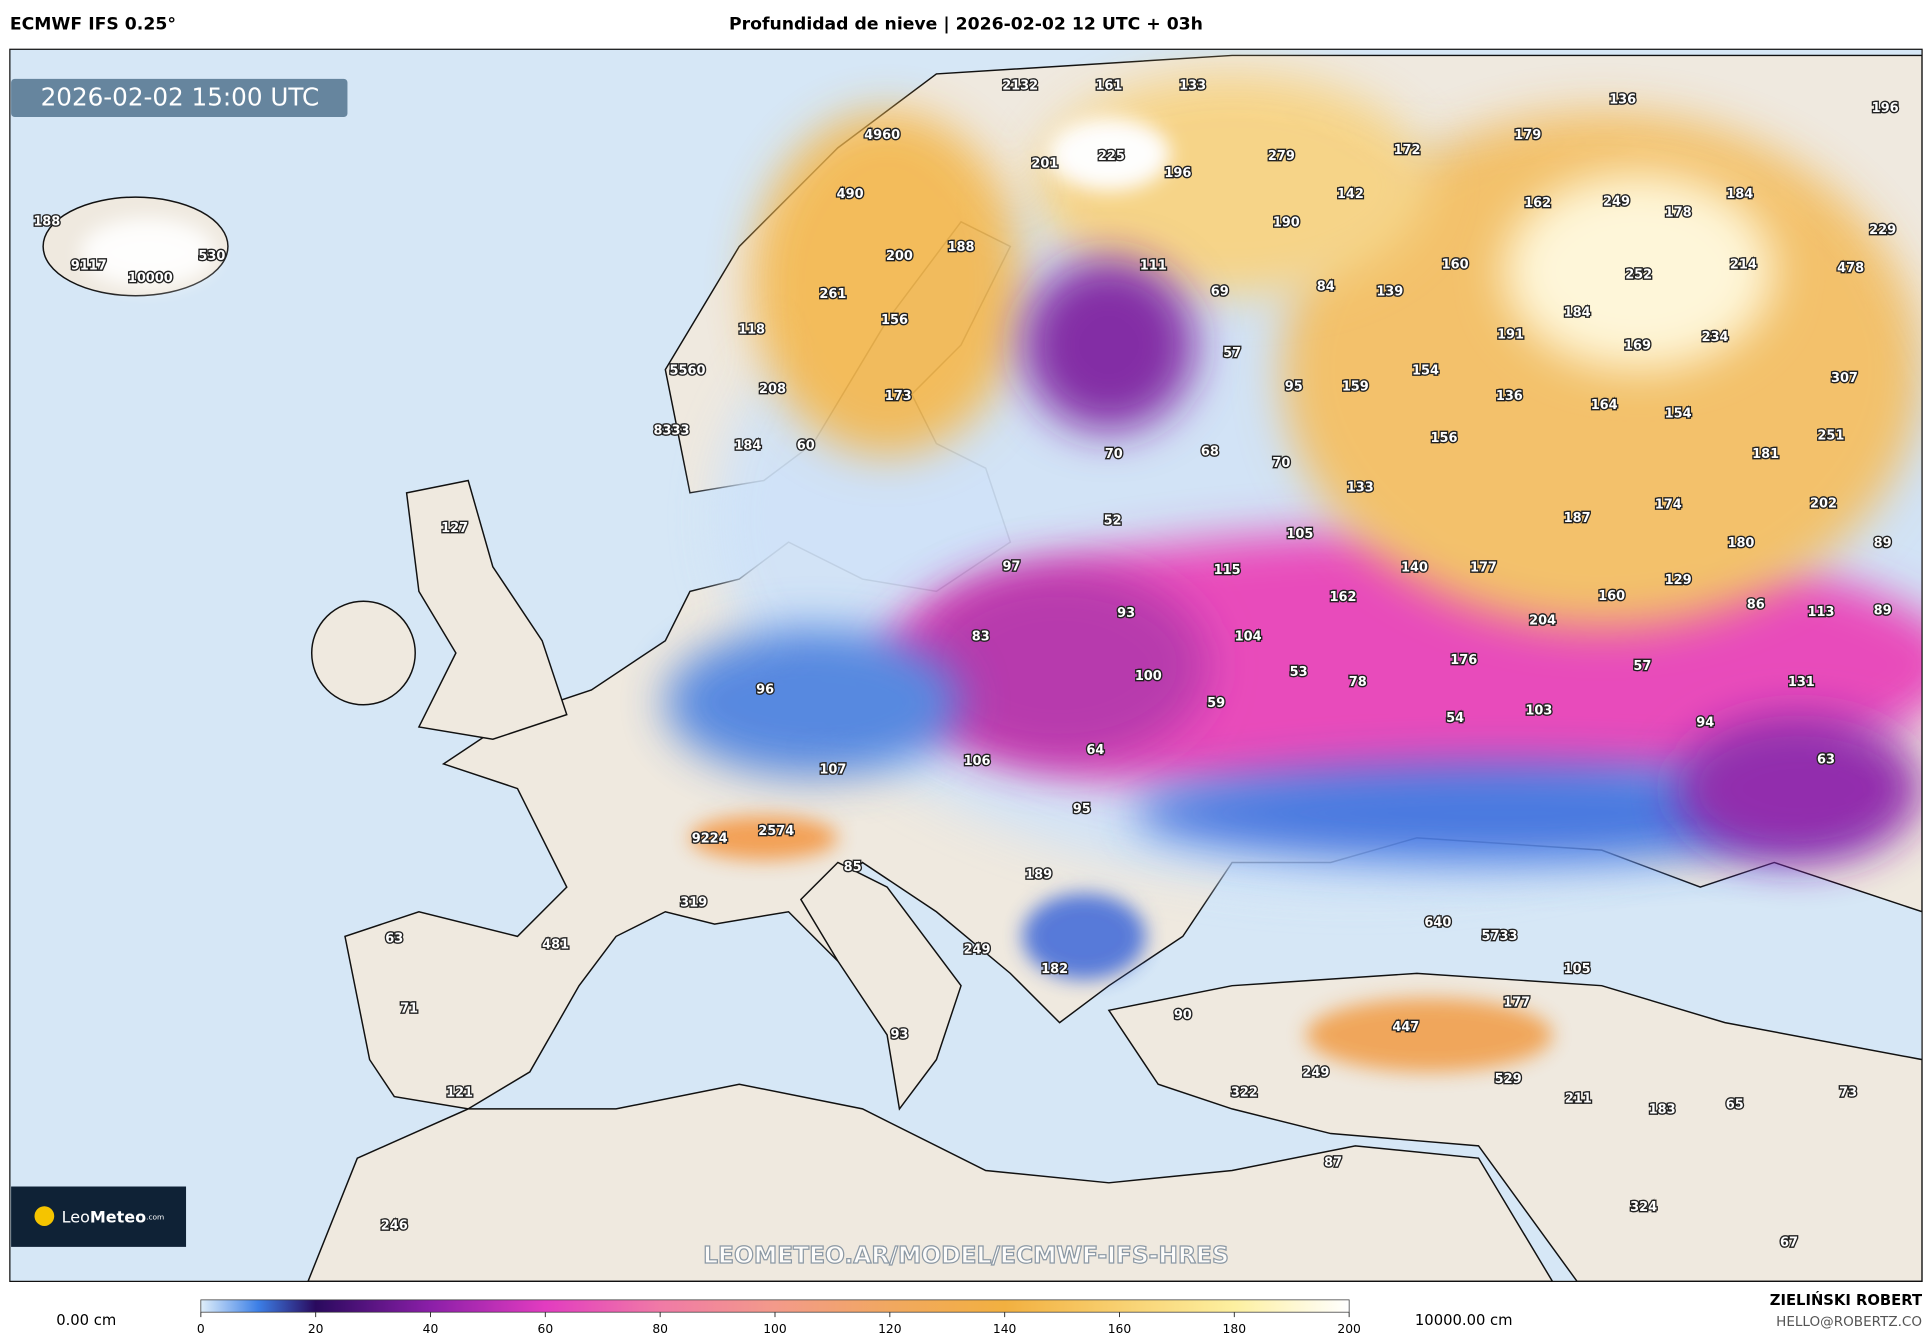 The image size is (1932, 1337). What do you see at coordinates (751, 330) in the screenshot?
I see `snow-depth-label: 118` at bounding box center [751, 330].